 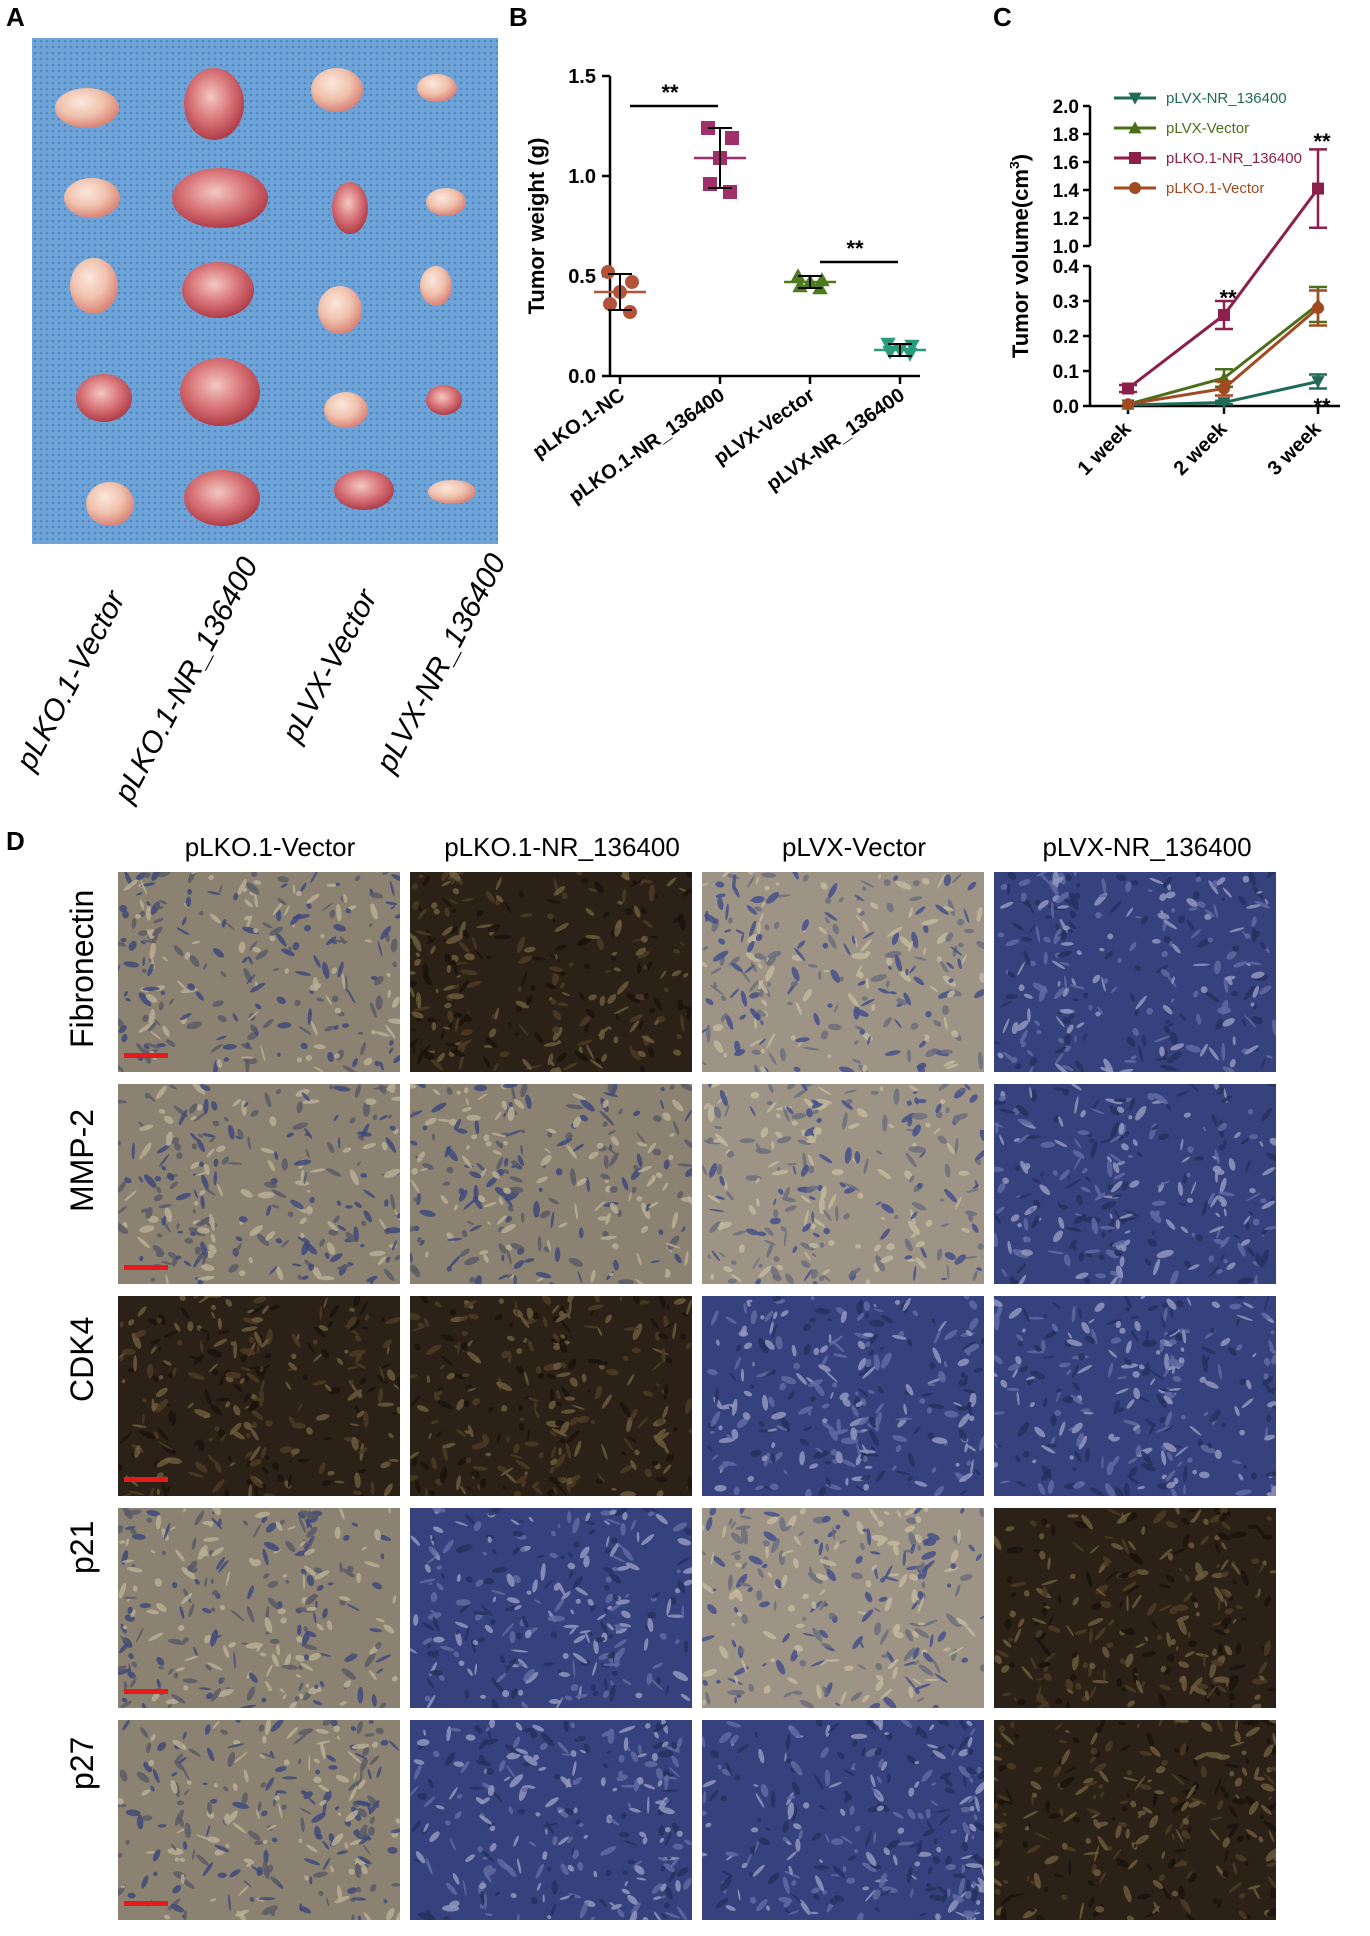 I want to click on y-tick-label: 0.1, so click(x=1066, y=372).